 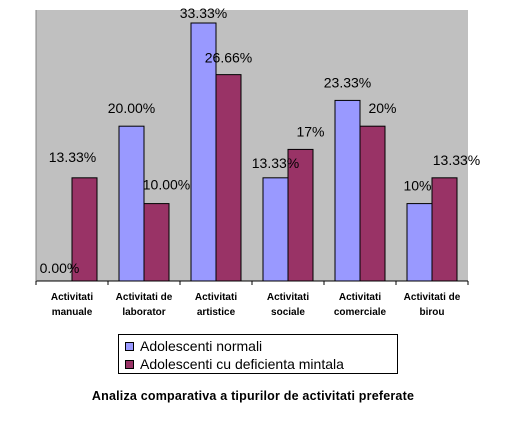 I want to click on category-label-4-1: comerciale, so click(x=360, y=312).